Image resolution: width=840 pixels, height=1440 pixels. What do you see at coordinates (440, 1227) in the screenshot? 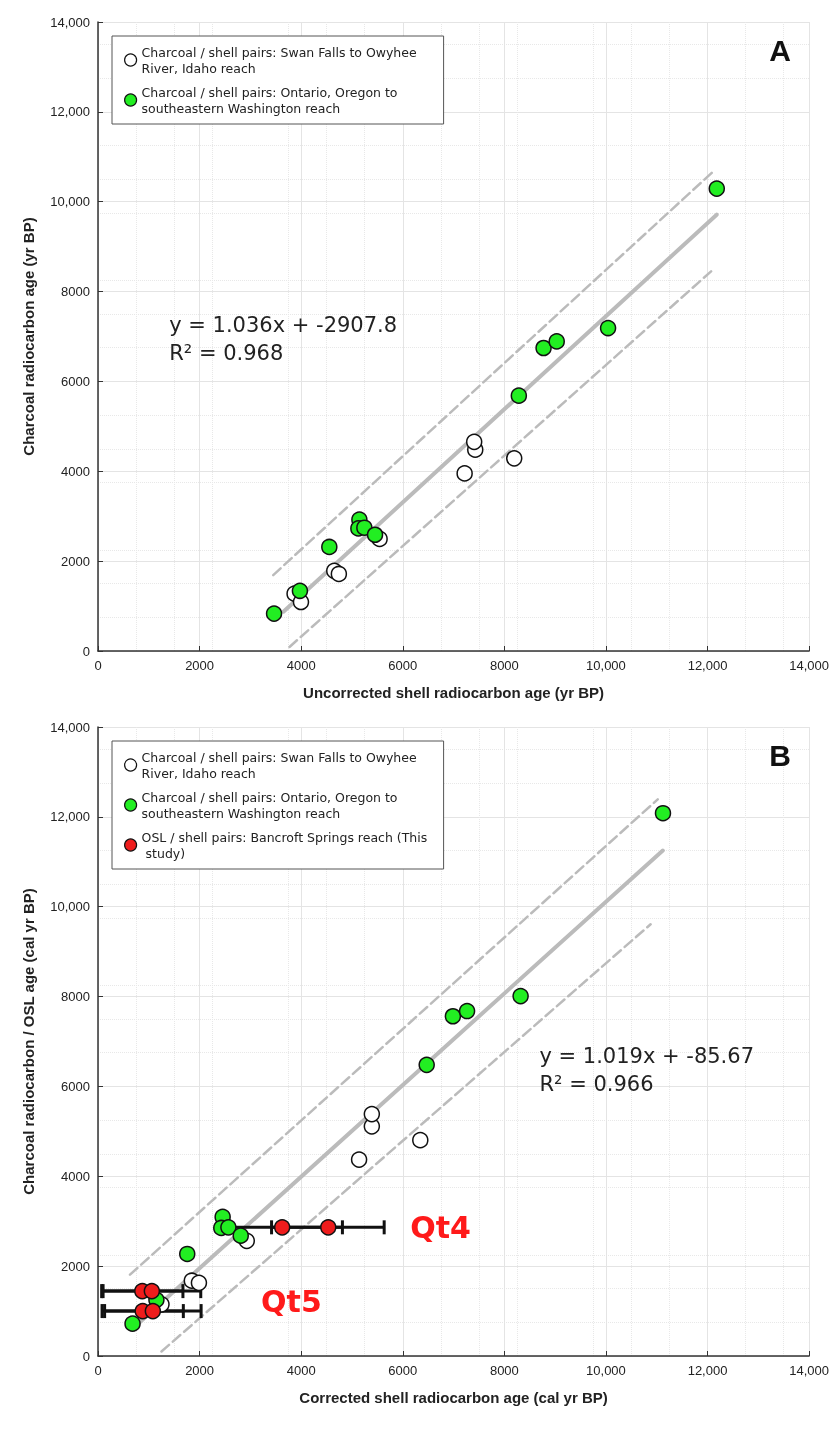
I see `annotation: Qt4` at bounding box center [440, 1227].